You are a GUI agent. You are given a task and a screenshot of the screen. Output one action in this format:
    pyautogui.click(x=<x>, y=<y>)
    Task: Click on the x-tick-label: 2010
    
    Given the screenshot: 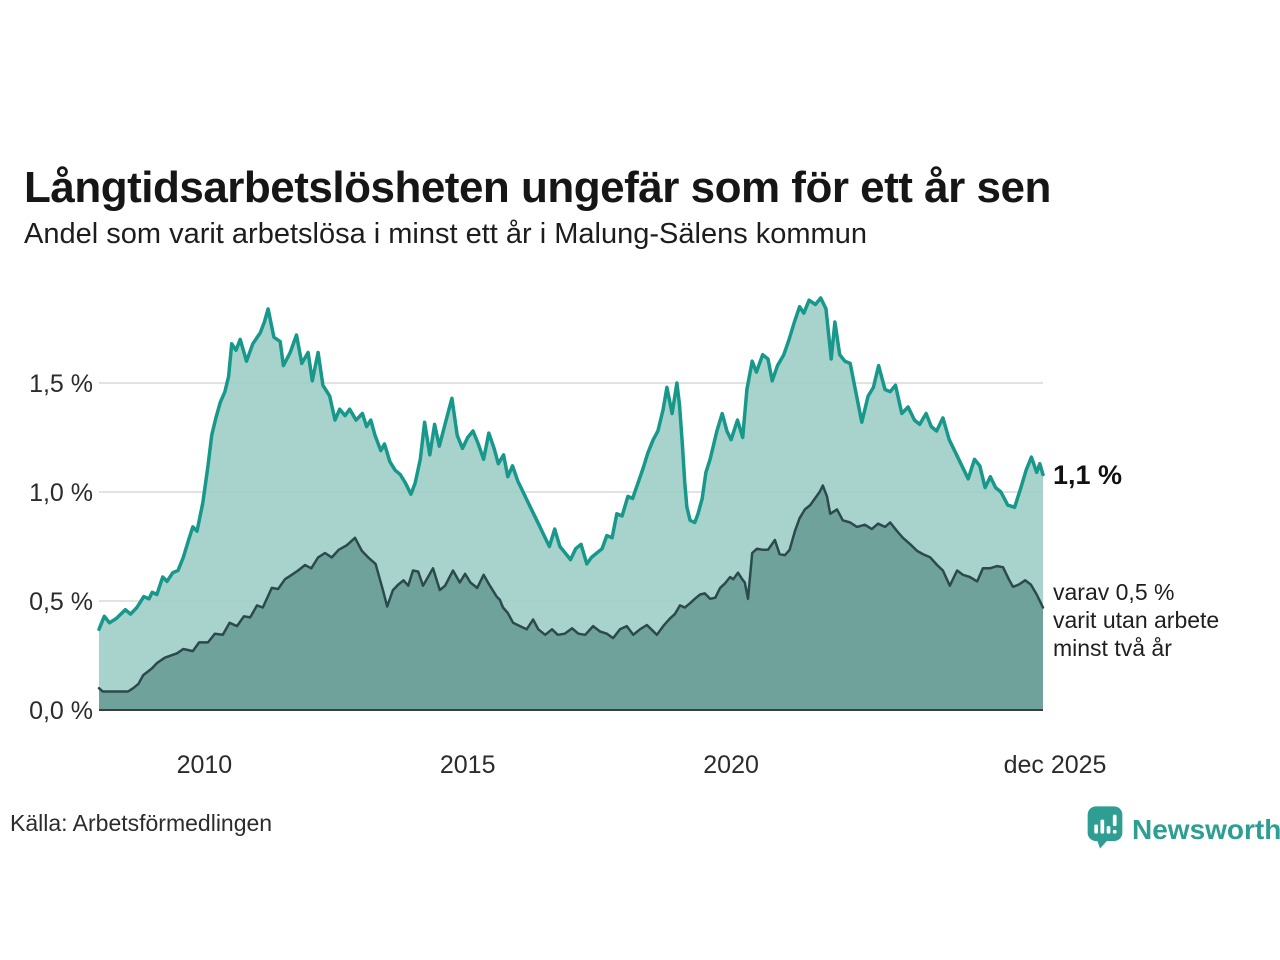 What is the action you would take?
    pyautogui.click(x=205, y=765)
    